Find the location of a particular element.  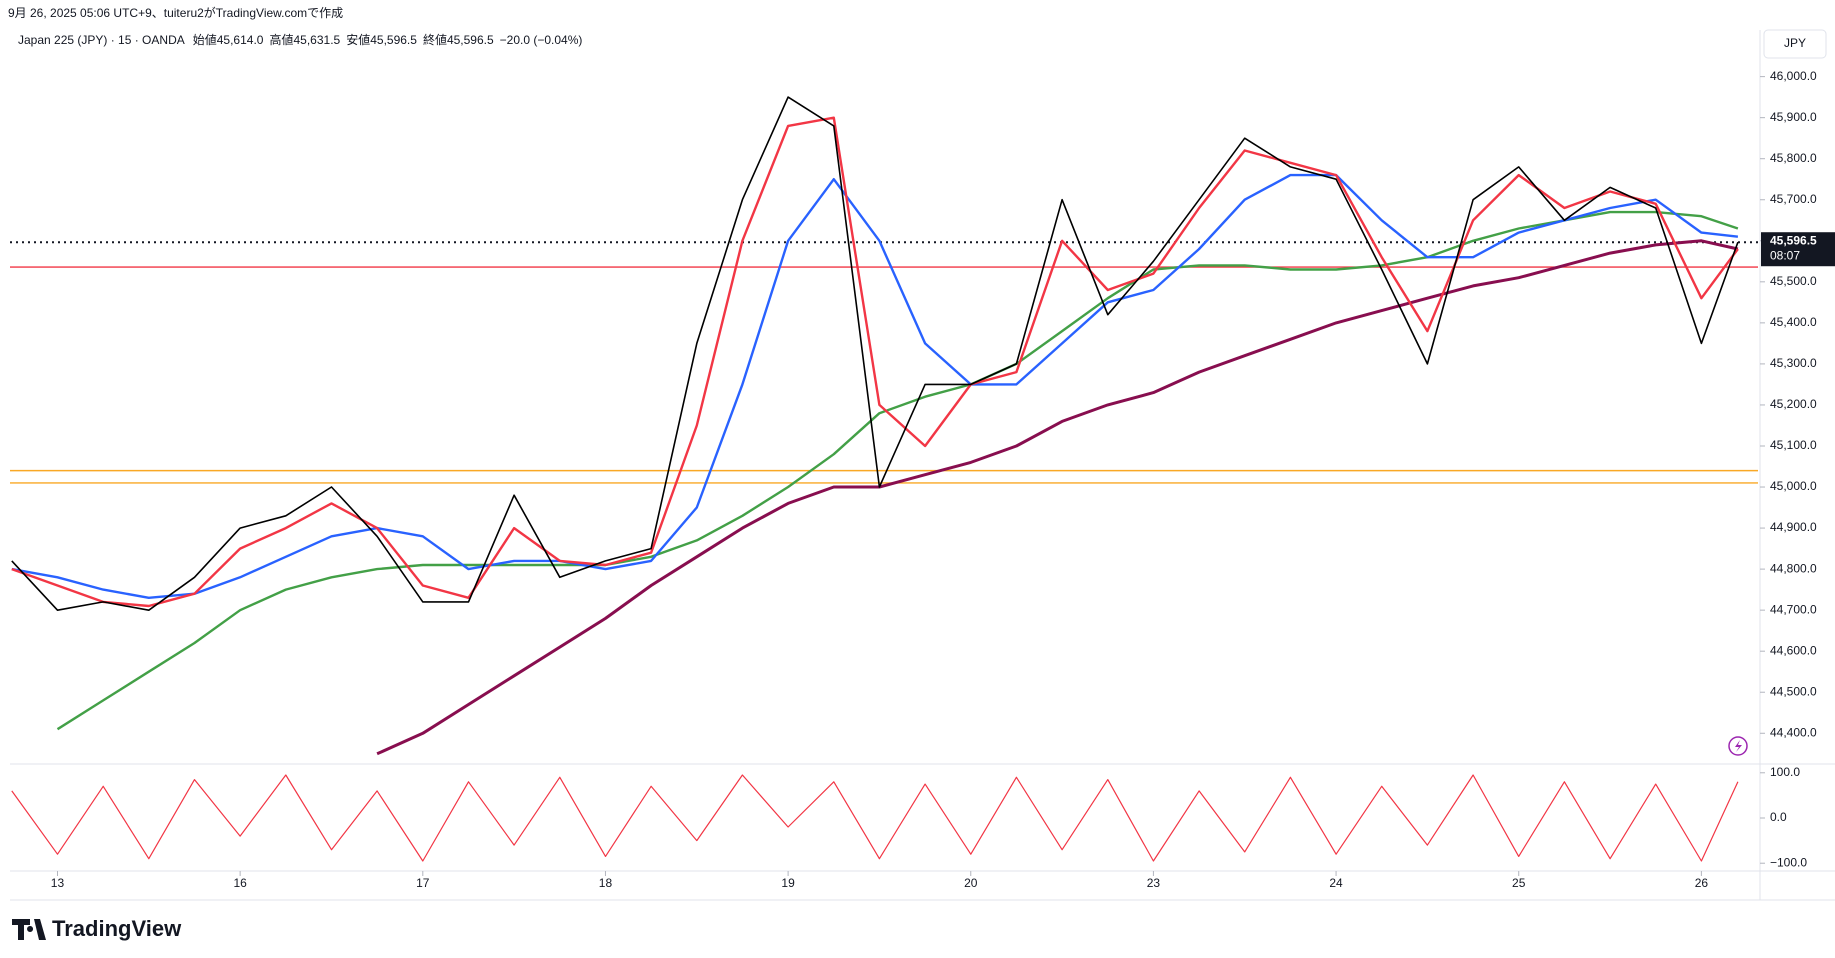

y-tick-label: 45,300.0 is located at coordinates (1793, 363).